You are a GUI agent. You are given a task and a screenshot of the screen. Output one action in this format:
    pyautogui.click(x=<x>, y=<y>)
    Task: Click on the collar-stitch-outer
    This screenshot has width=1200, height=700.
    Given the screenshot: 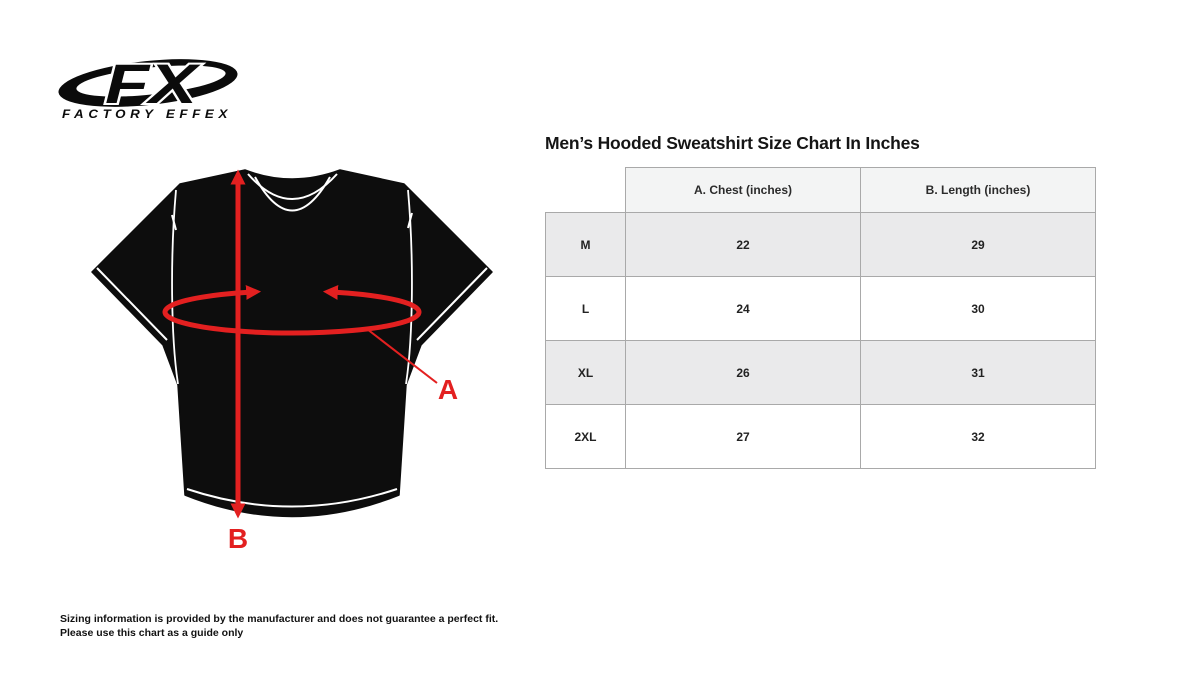 What is the action you would take?
    pyautogui.click(x=292, y=186)
    